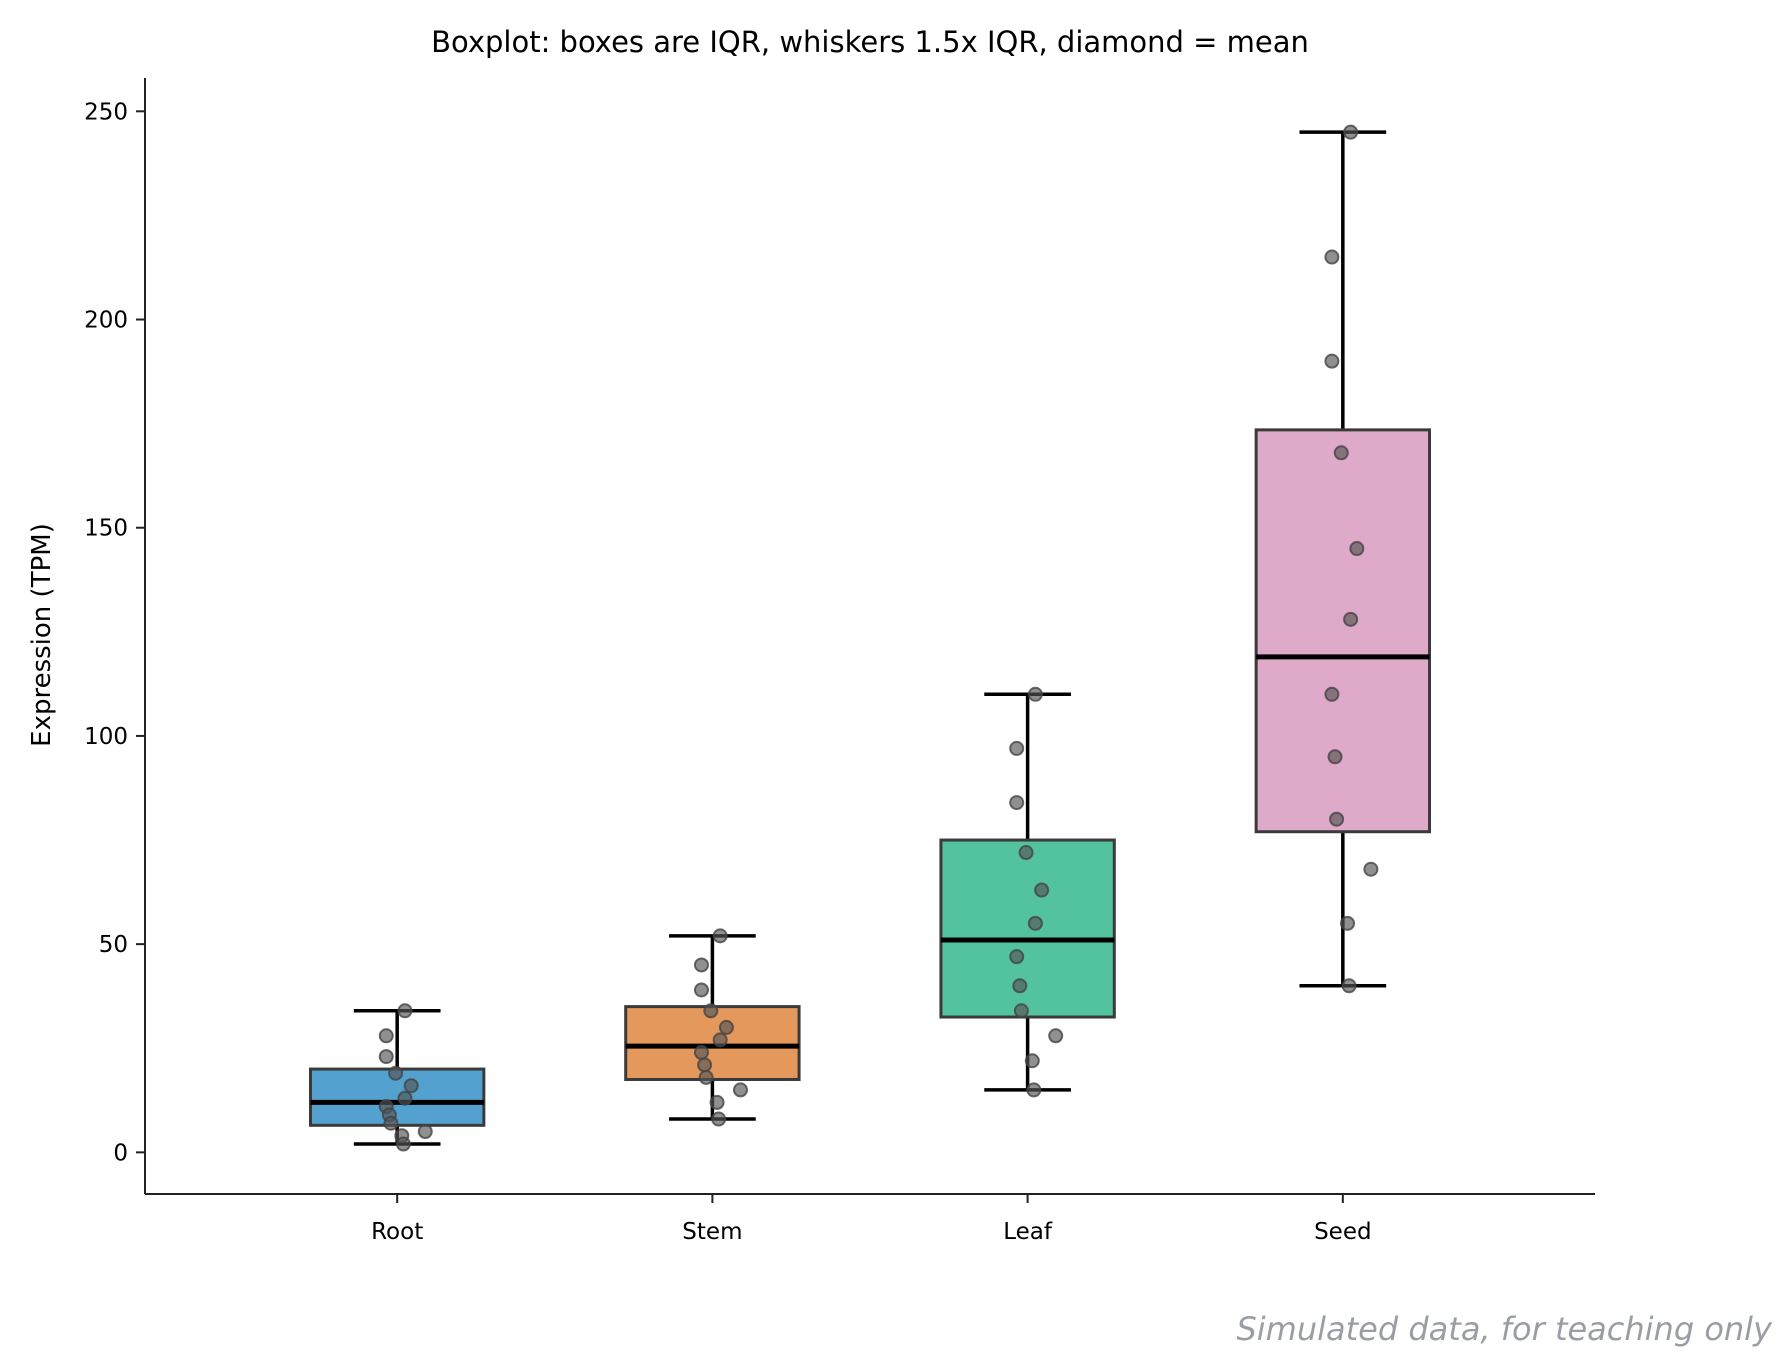 This screenshot has width=1792, height=1371. I want to click on y-tick-label: 250, so click(106, 112).